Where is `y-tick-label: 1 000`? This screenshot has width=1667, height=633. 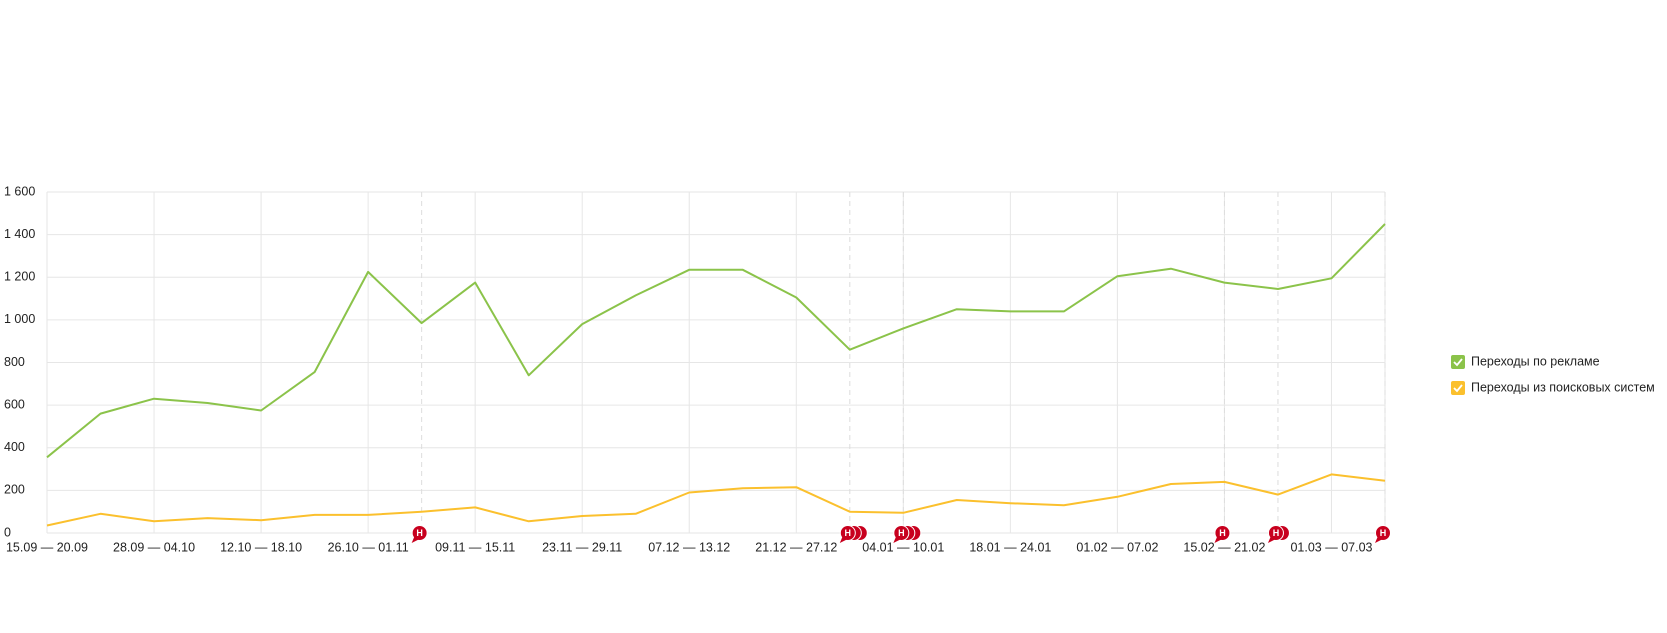 y-tick-label: 1 000 is located at coordinates (19, 319).